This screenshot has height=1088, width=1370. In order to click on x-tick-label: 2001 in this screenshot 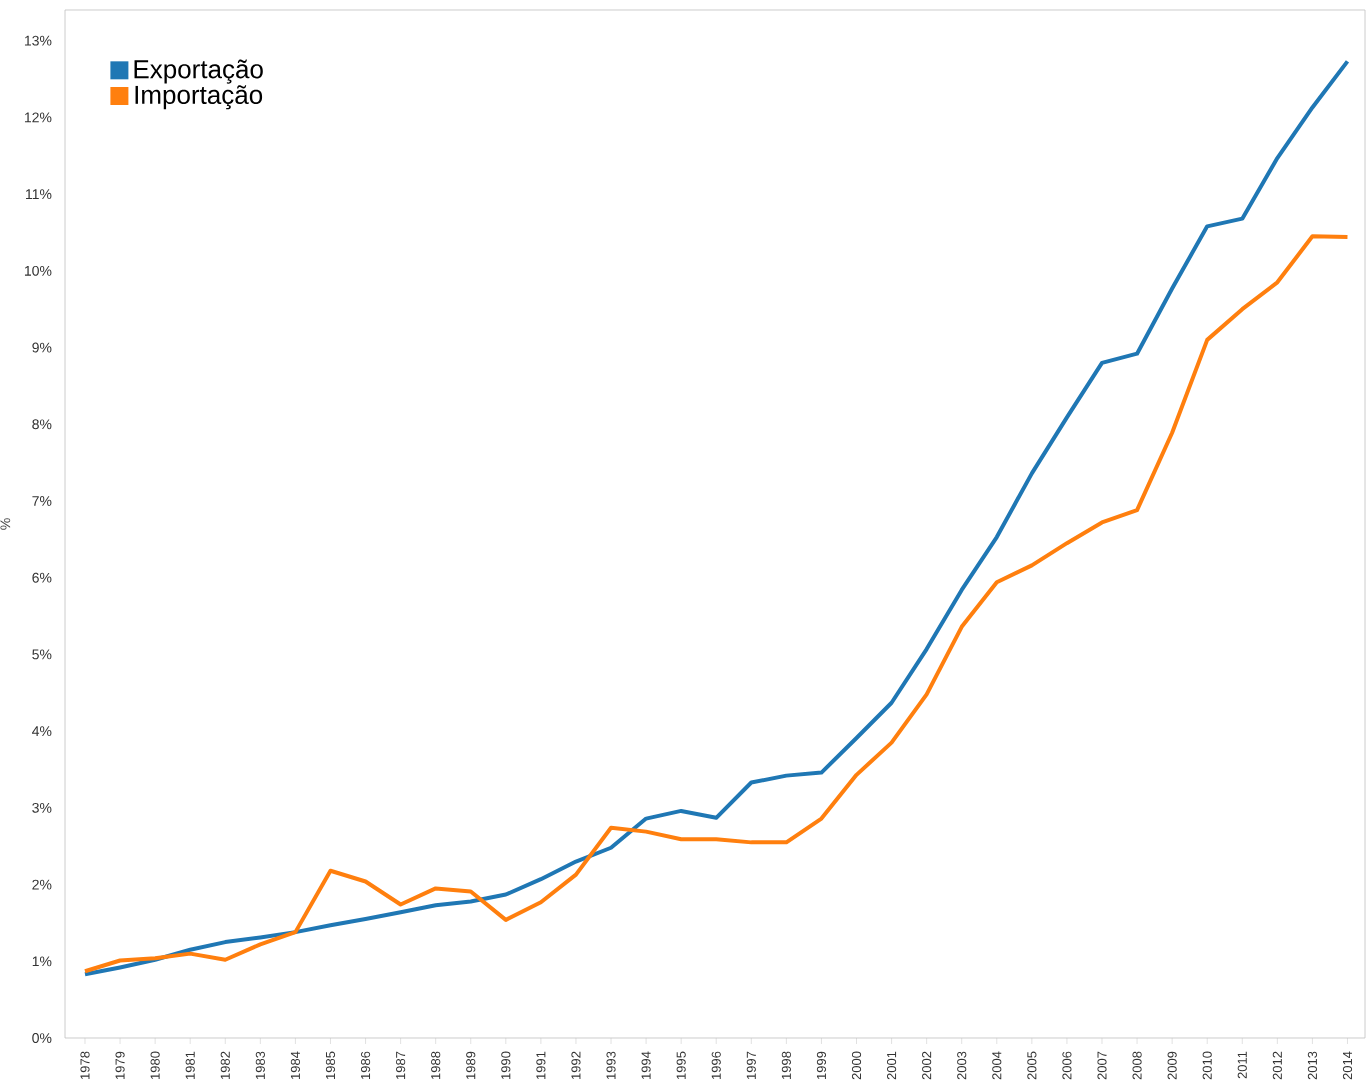, I will do `click(891, 1065)`.